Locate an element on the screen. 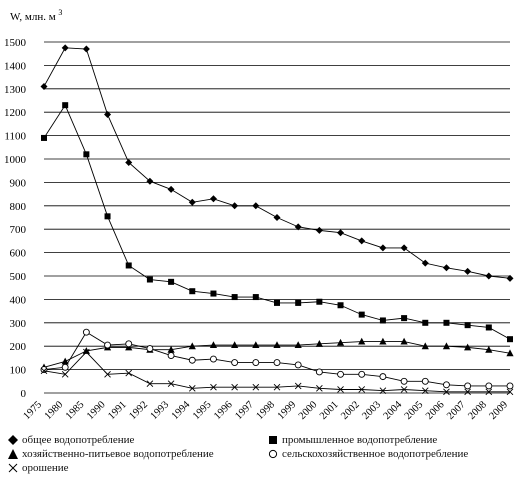  x-tick-label: 1993 is located at coordinates (160, 410).